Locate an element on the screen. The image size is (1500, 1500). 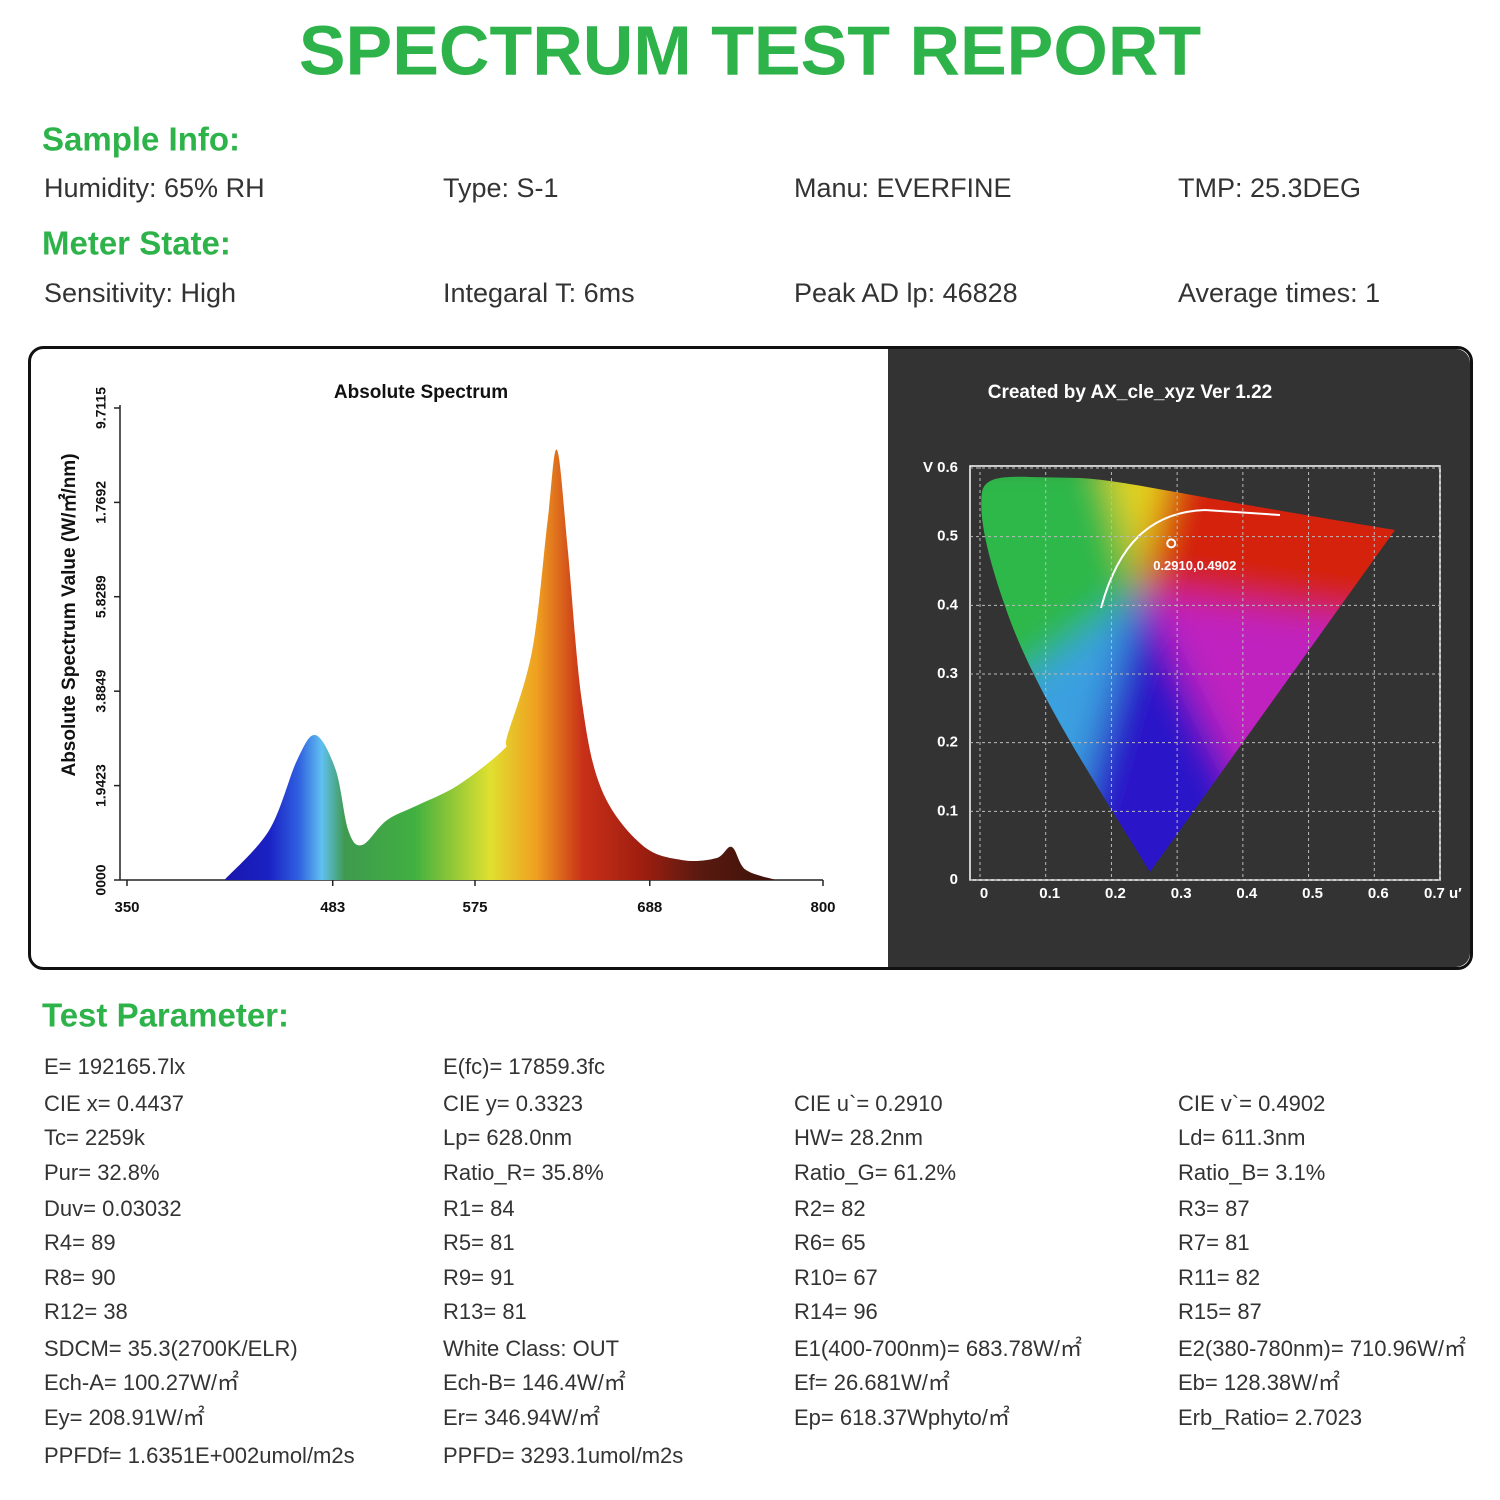
section-heading: Test Parameter: is located at coordinates (165, 1015).